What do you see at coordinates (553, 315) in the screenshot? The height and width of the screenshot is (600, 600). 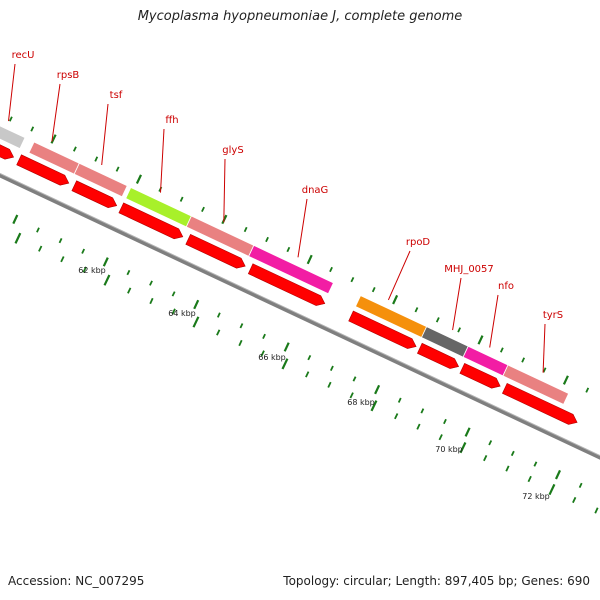 I see `gene-label: tyrS` at bounding box center [553, 315].